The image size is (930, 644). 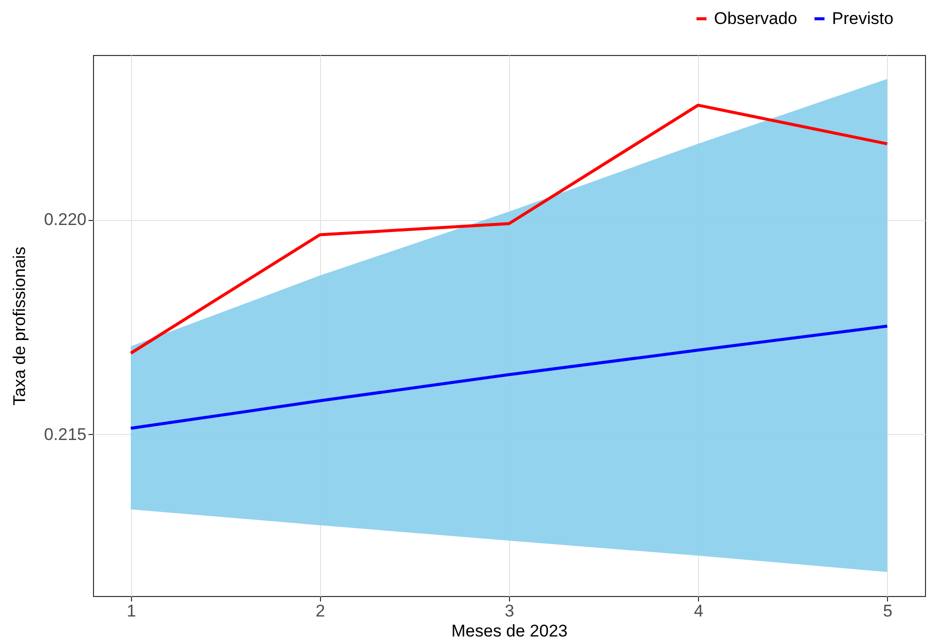 What do you see at coordinates (321, 611) in the screenshot?
I see `x-tick-label: 2` at bounding box center [321, 611].